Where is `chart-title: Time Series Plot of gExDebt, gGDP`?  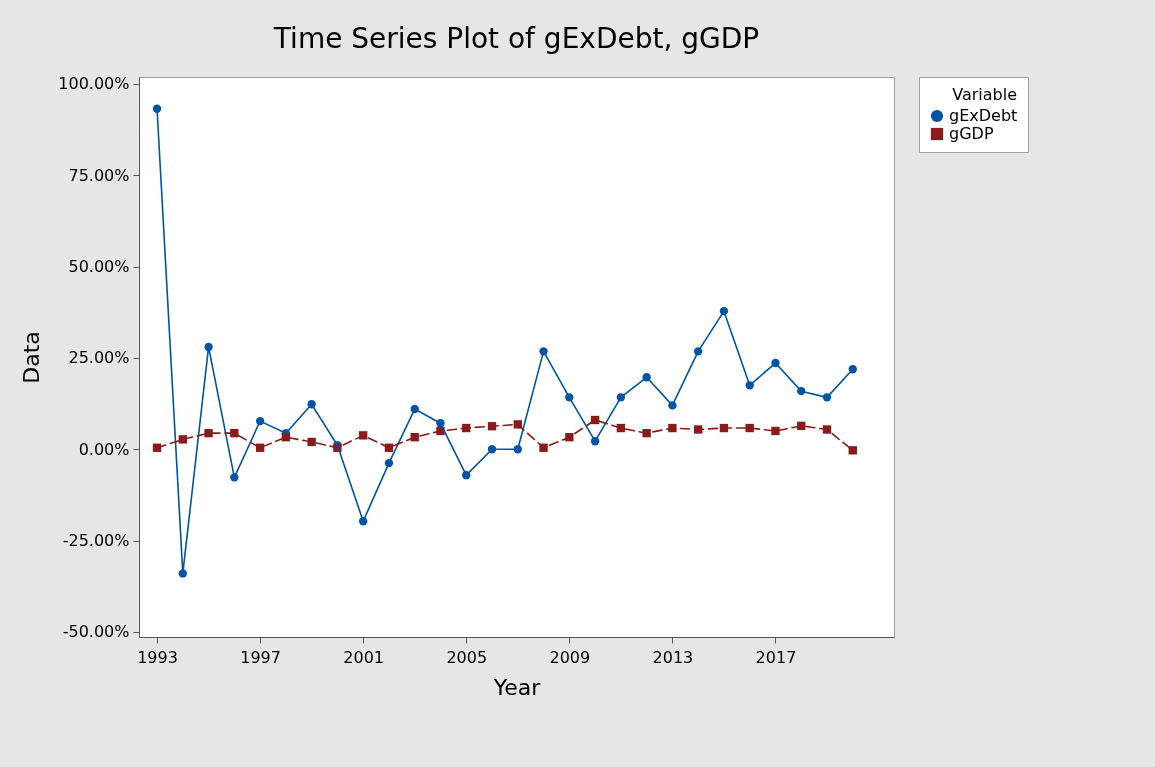 chart-title: Time Series Plot of gExDebt, gGDP is located at coordinates (516, 38).